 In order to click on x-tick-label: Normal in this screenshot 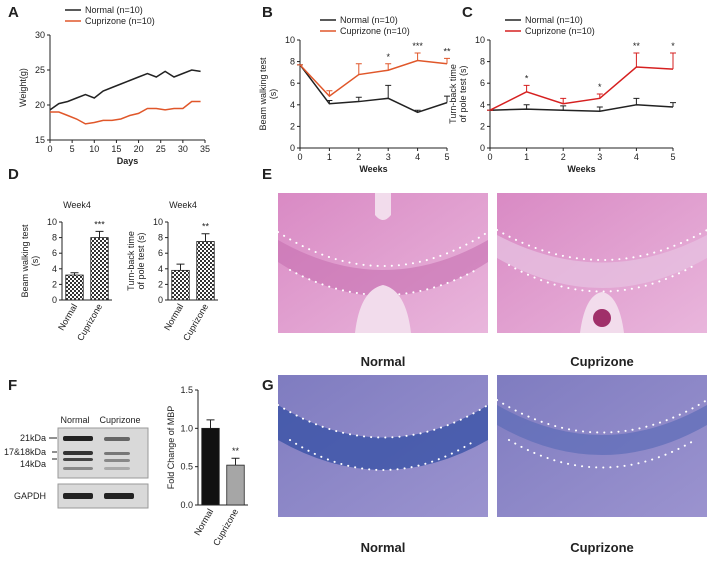, I will do `click(203, 522)`.